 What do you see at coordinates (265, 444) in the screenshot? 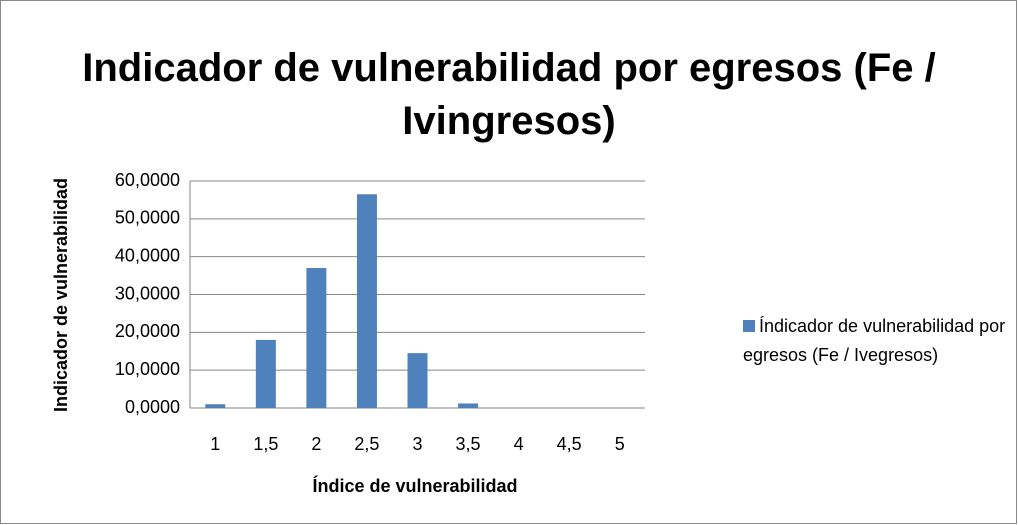
I see `x-tick-label: 1,5` at bounding box center [265, 444].